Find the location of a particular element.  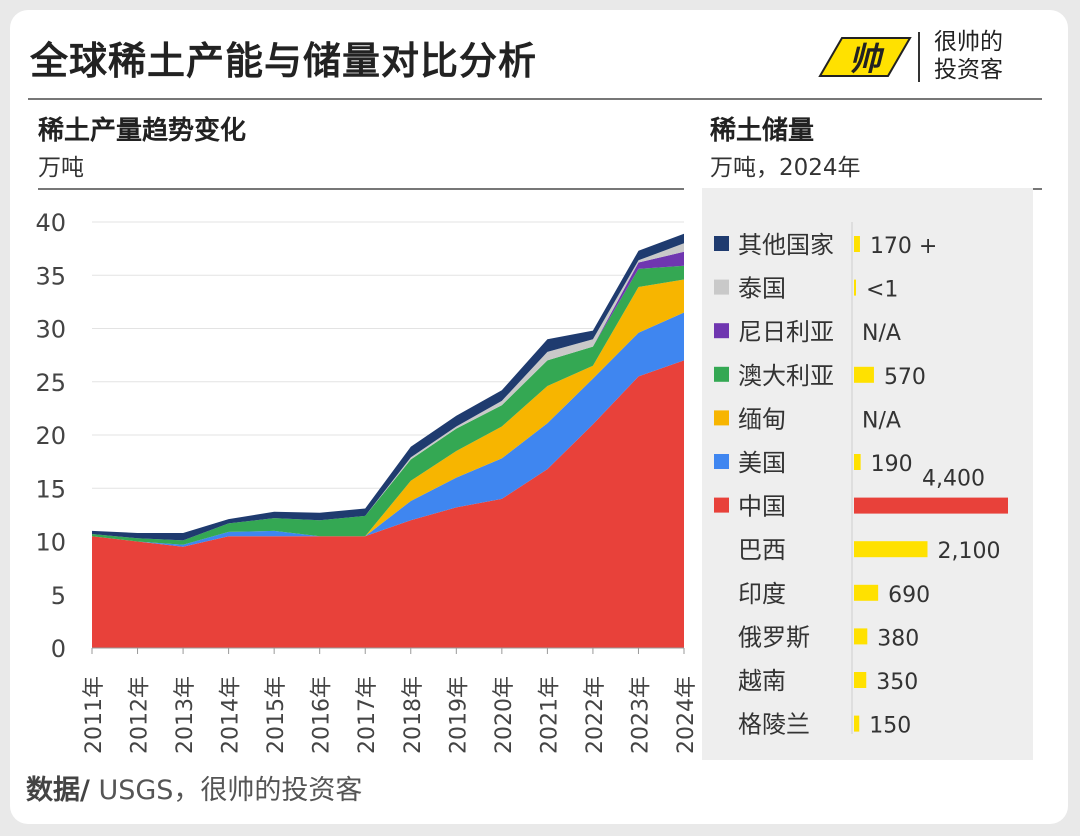

y-tick-label: 40 is located at coordinates (50, 223).